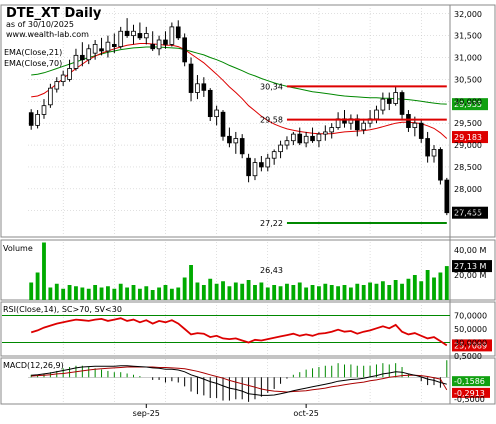 The height and width of the screenshot is (424, 496). Describe the element at coordinates (146, 413) in the screenshot. I see `x-tick-label: sep-25` at that location.